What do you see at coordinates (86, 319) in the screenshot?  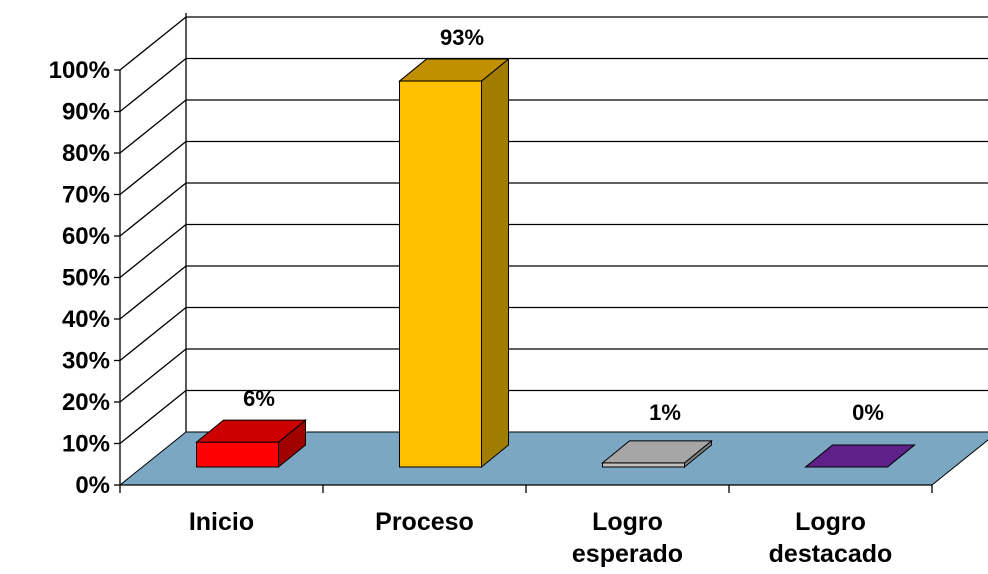 I see `y-tick-label: 40%` at bounding box center [86, 319].